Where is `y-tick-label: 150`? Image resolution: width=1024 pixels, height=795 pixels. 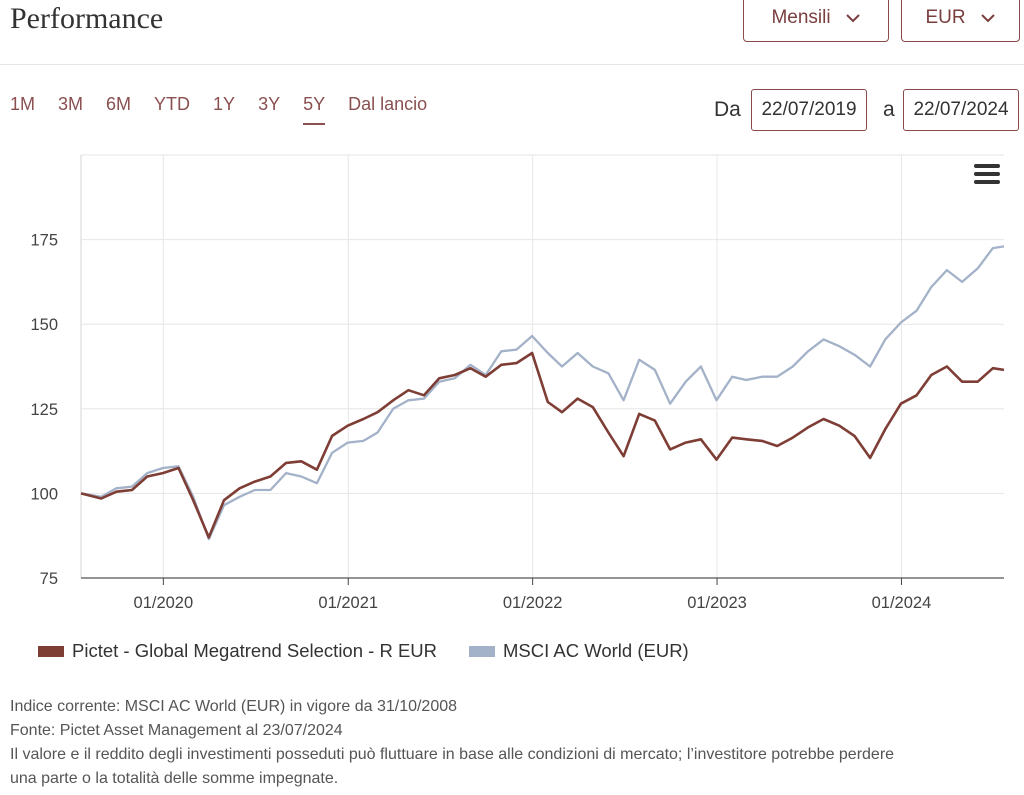 y-tick-label: 150 is located at coordinates (44, 325).